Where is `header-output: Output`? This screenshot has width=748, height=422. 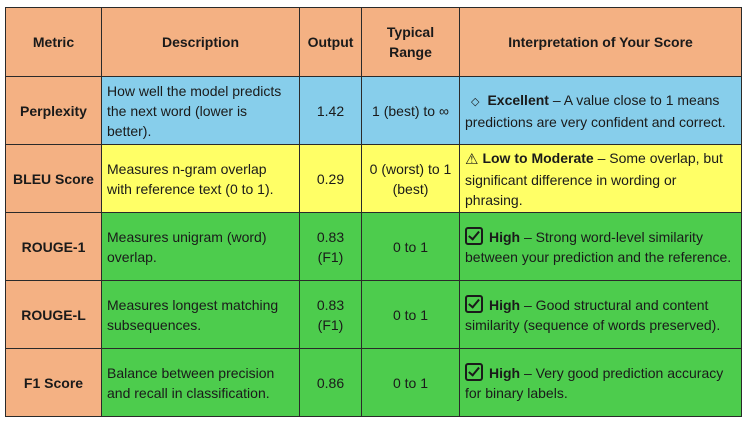
header-output: Output is located at coordinates (330, 42).